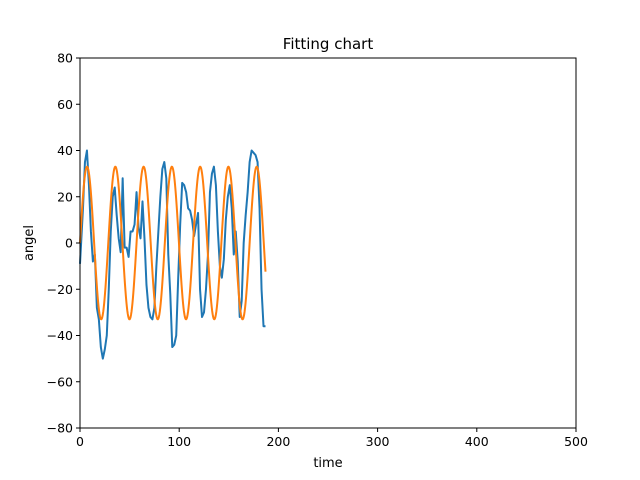 The width and height of the screenshot is (640, 480). I want to click on x-axis-label: time, so click(327, 463).